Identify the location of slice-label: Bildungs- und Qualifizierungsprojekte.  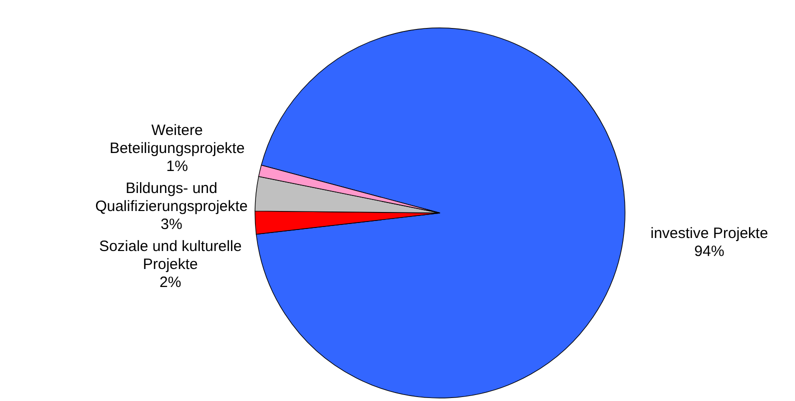
(171, 197).